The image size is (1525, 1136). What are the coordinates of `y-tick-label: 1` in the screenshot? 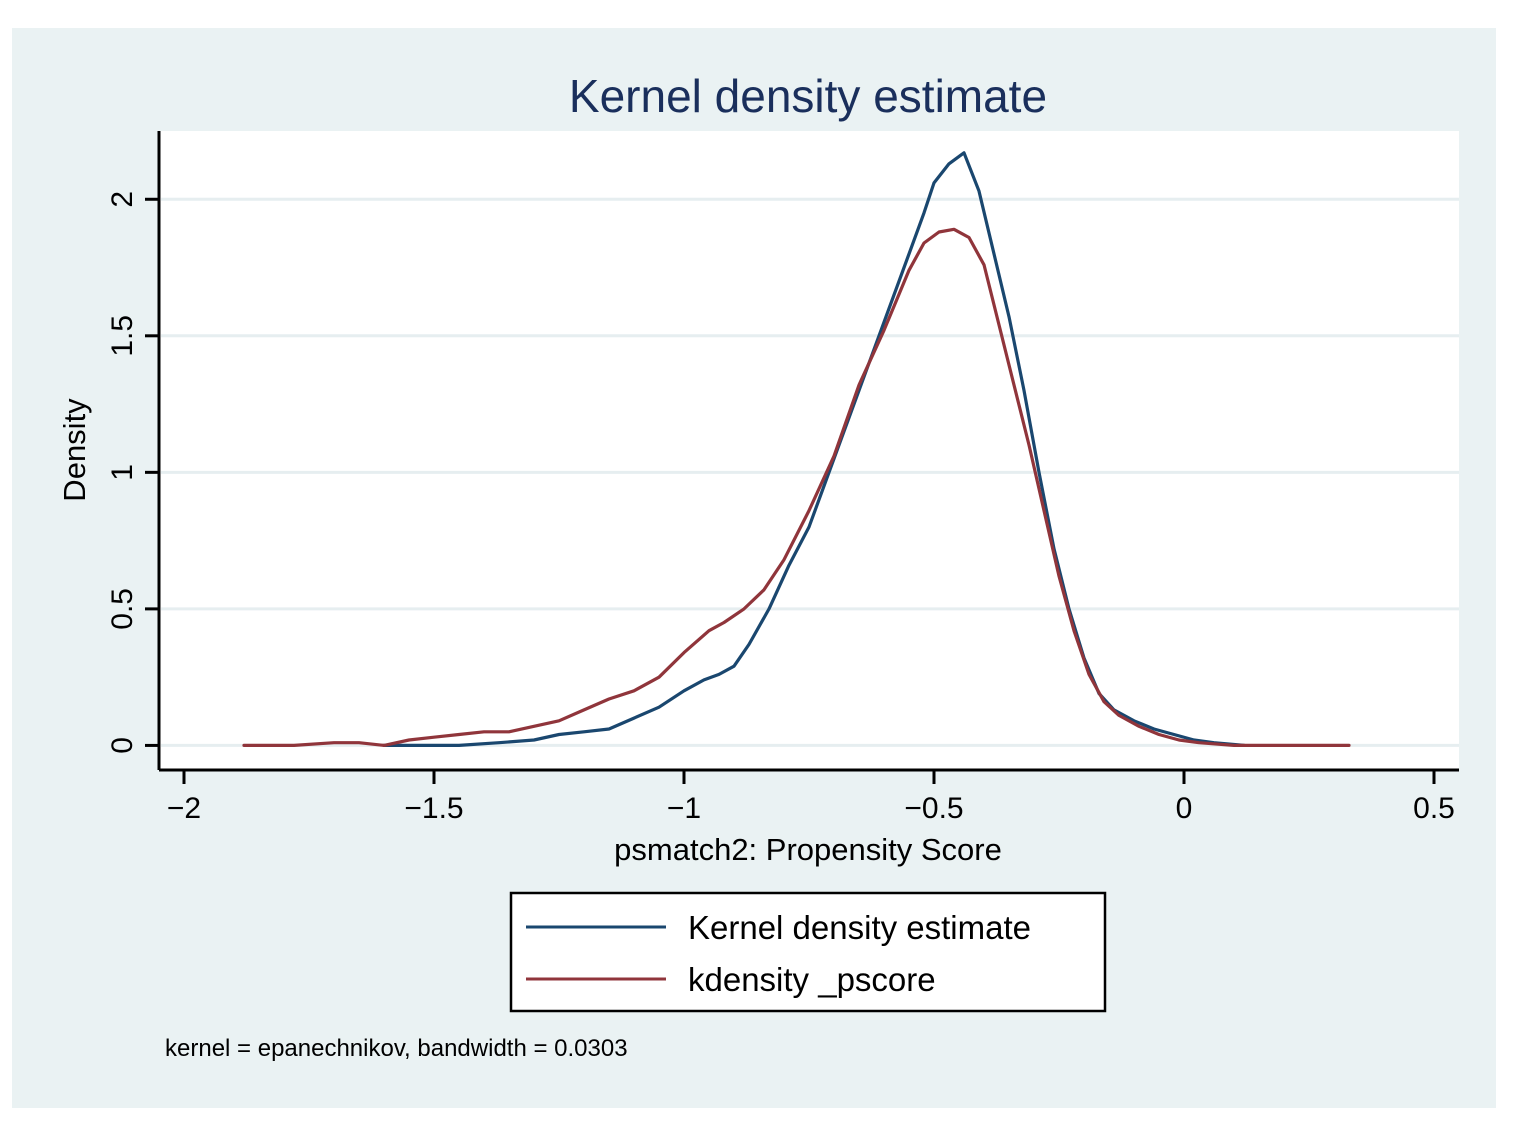 It's located at (122, 472).